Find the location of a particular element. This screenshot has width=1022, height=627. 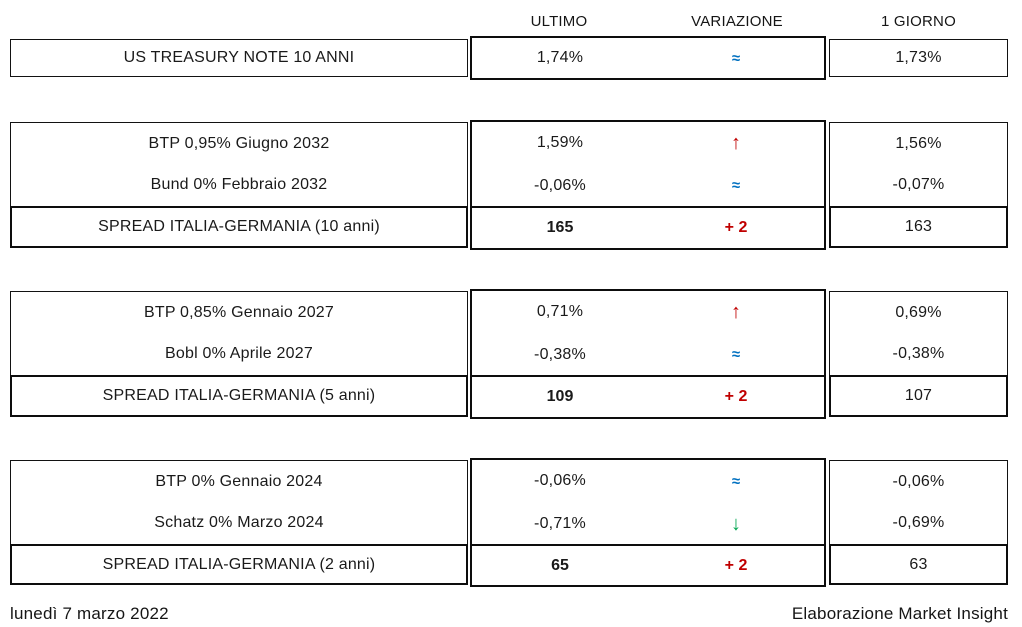

values-10y-box: 1,59% ↑ -0,06% ≈ is located at coordinates (648, 164).